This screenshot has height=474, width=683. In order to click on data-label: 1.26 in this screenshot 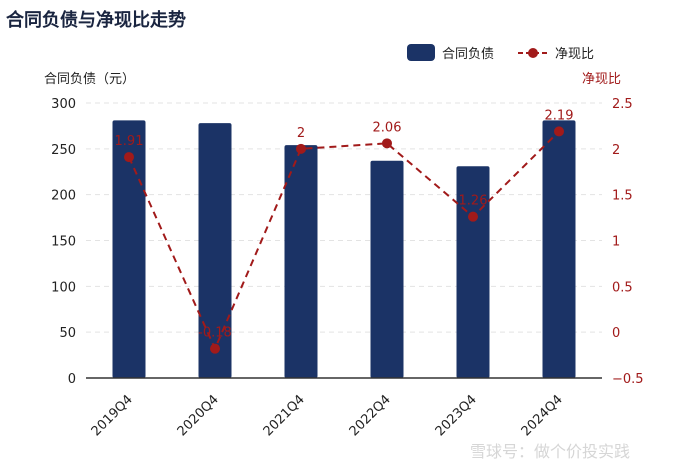, I will do `click(473, 201)`.